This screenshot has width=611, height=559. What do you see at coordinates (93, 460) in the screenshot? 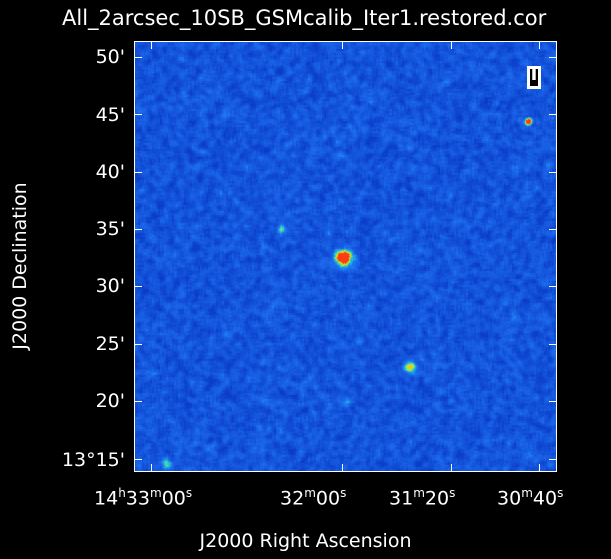
I see `y-tick-label: 13°15'` at bounding box center [93, 460].